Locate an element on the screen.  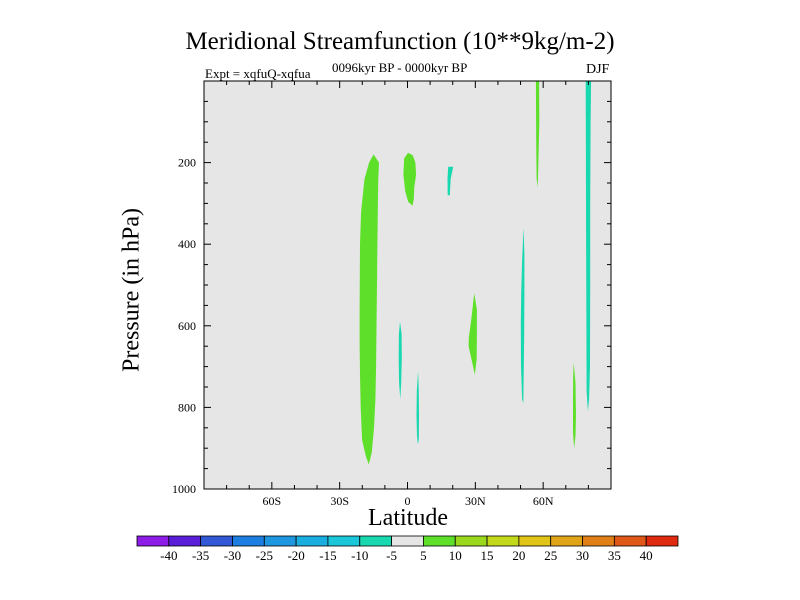
colorbar-label: -25 is located at coordinates (264, 555).